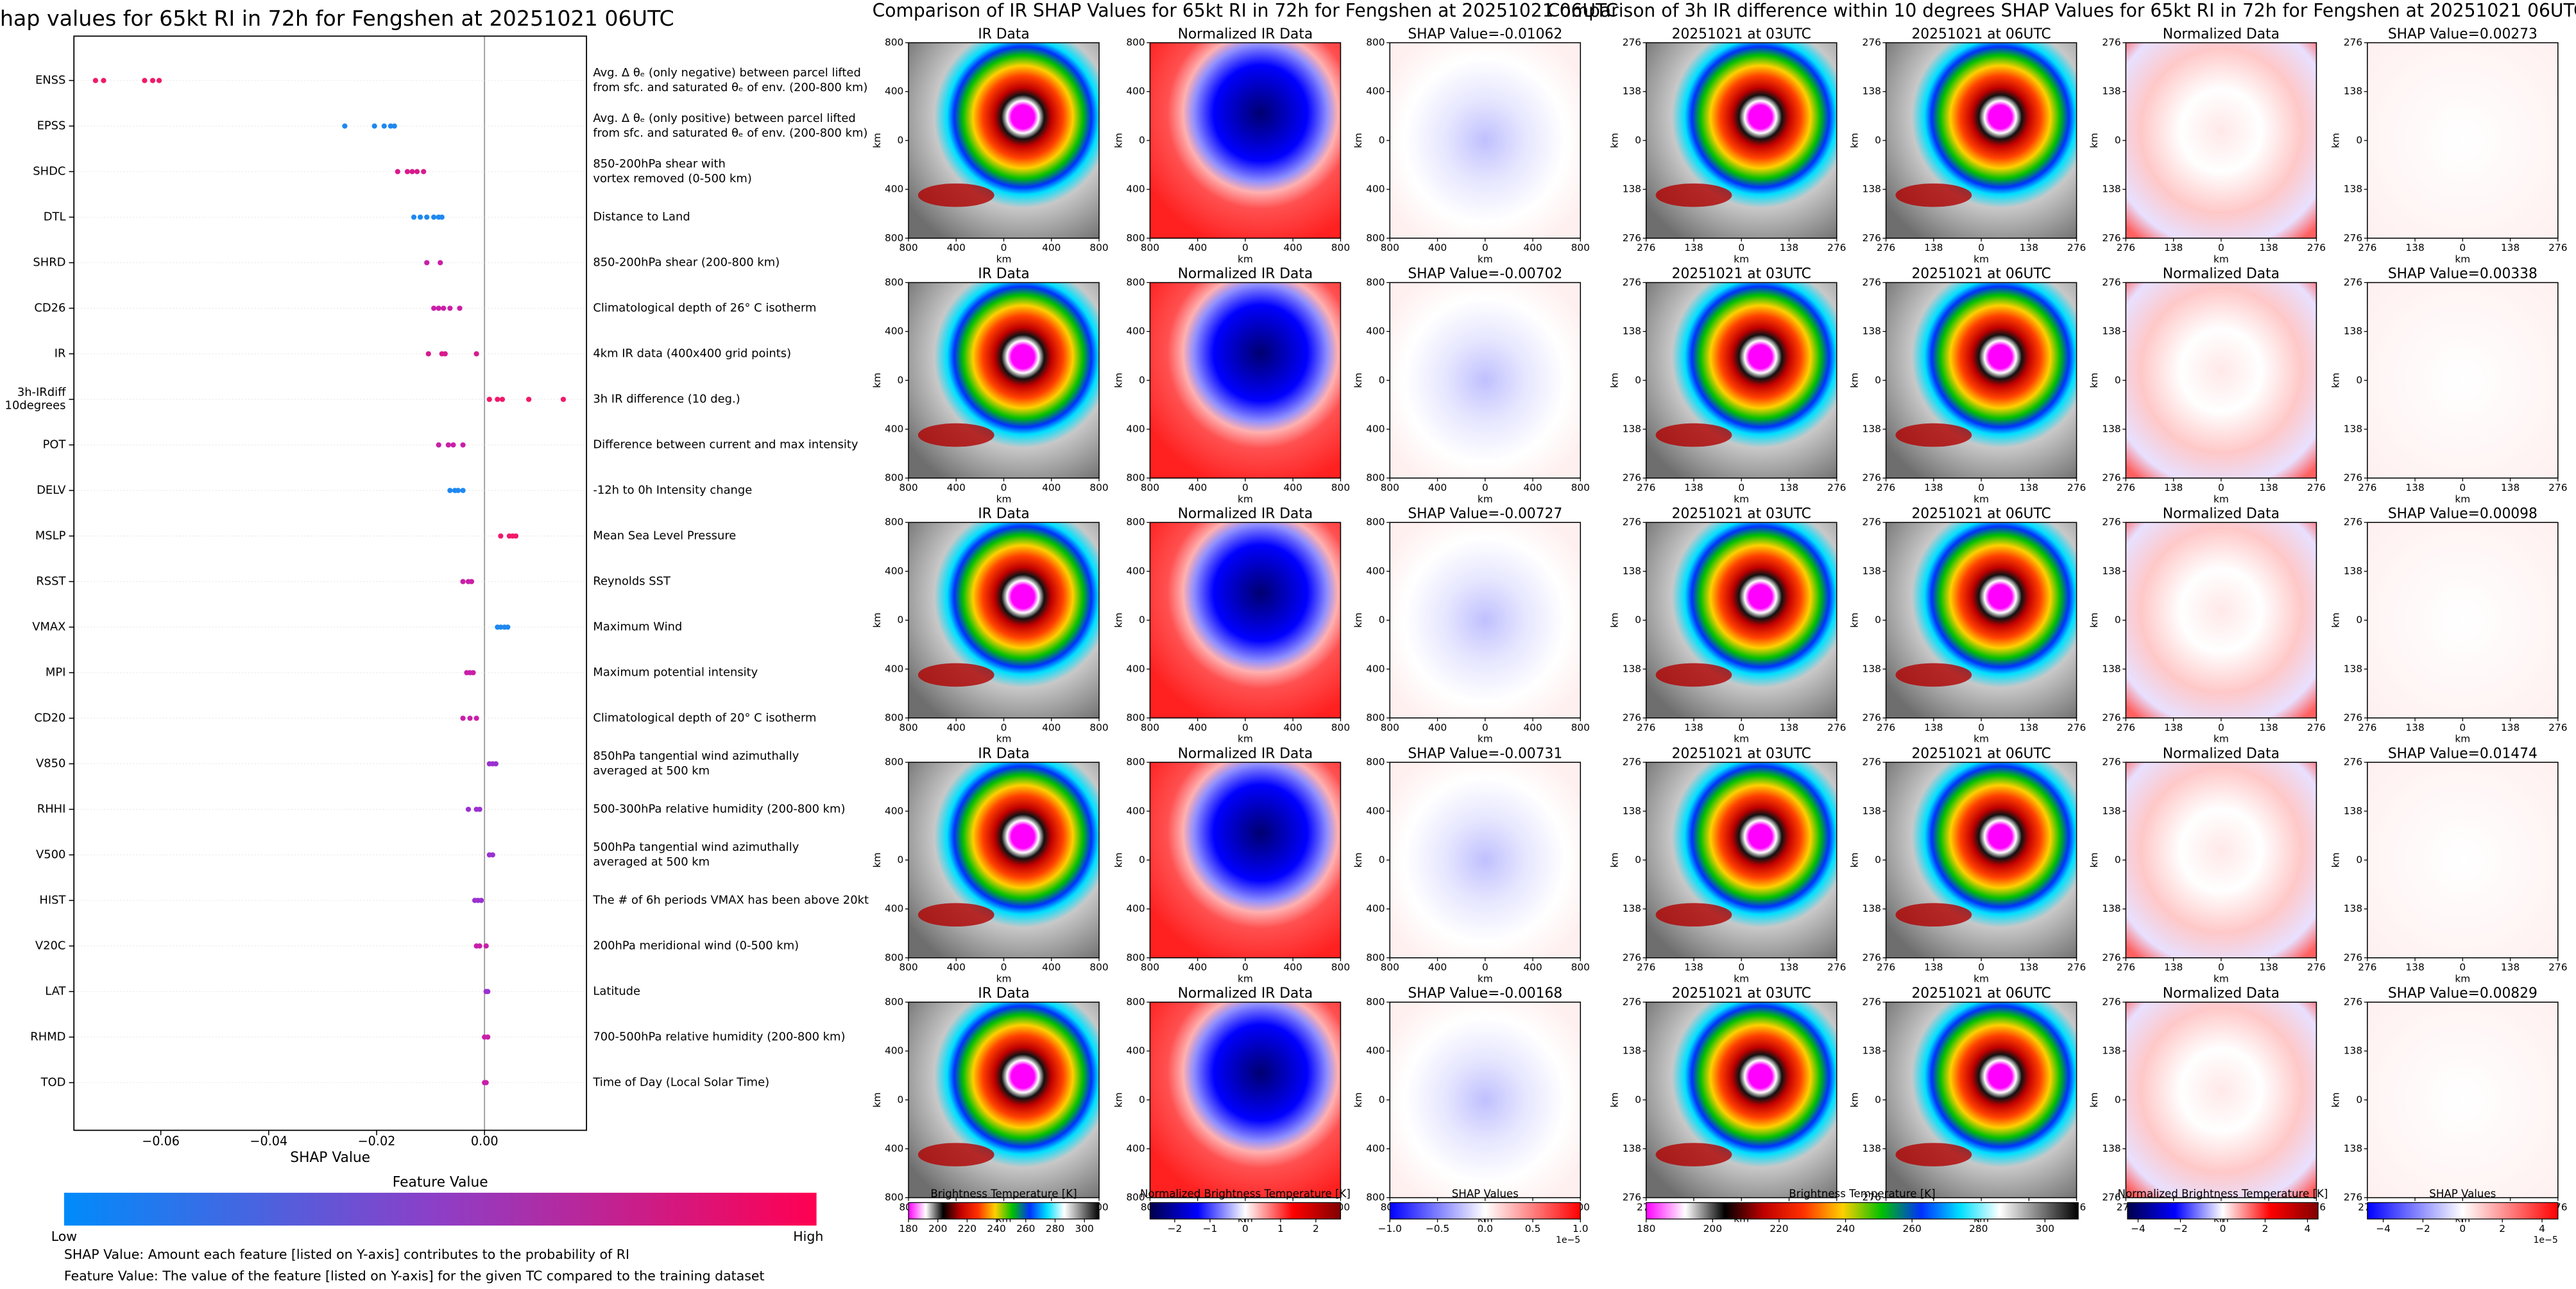  Describe the element at coordinates (48, 626) in the screenshot. I see `y-tick-label: VMAX` at that location.